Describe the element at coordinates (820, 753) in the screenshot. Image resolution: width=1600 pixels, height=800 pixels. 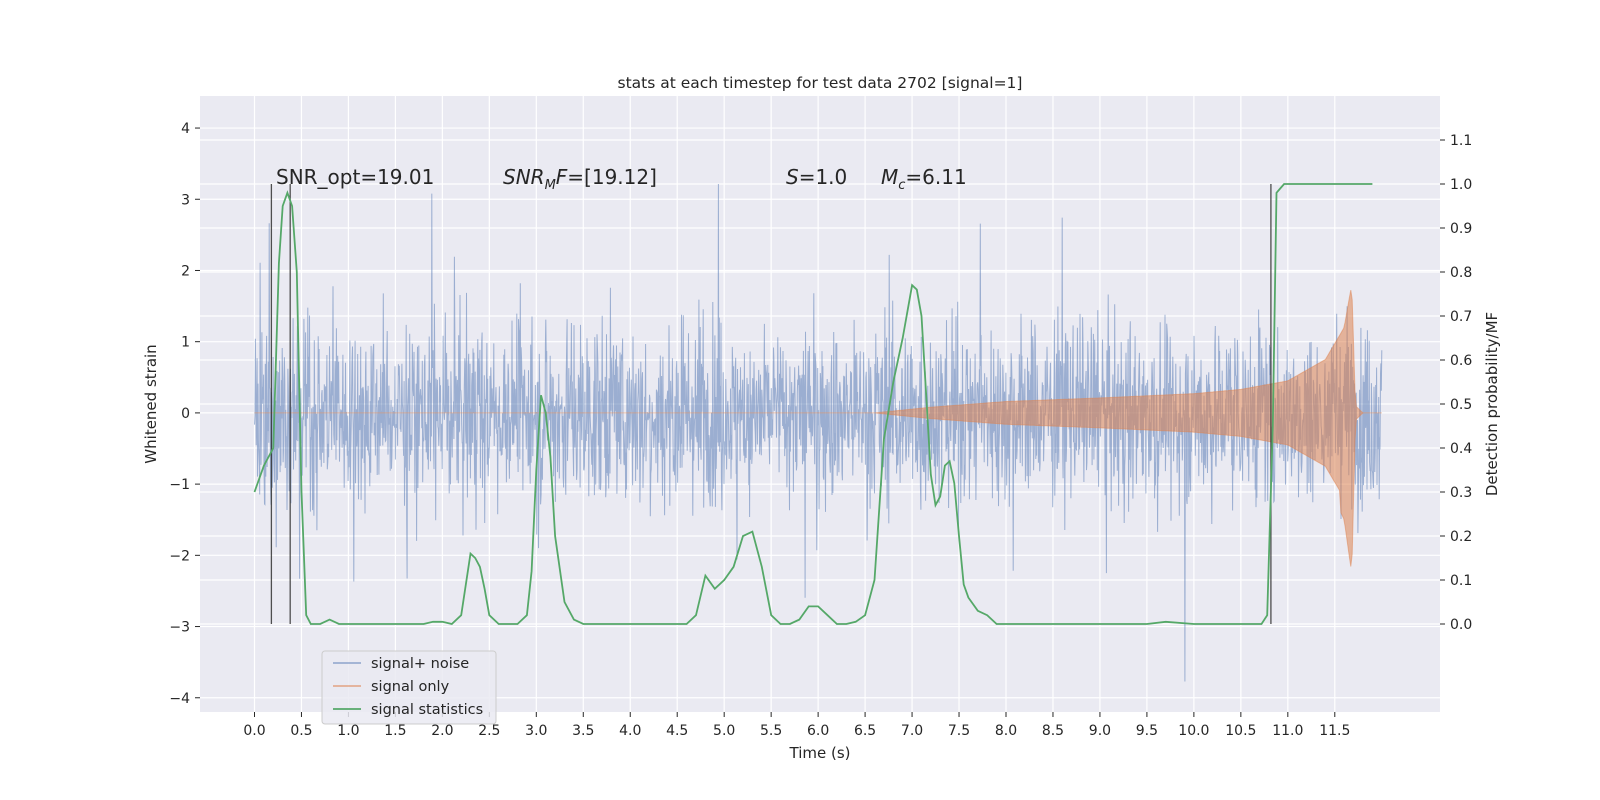
I see `x-axis-label: Time (s)` at that location.